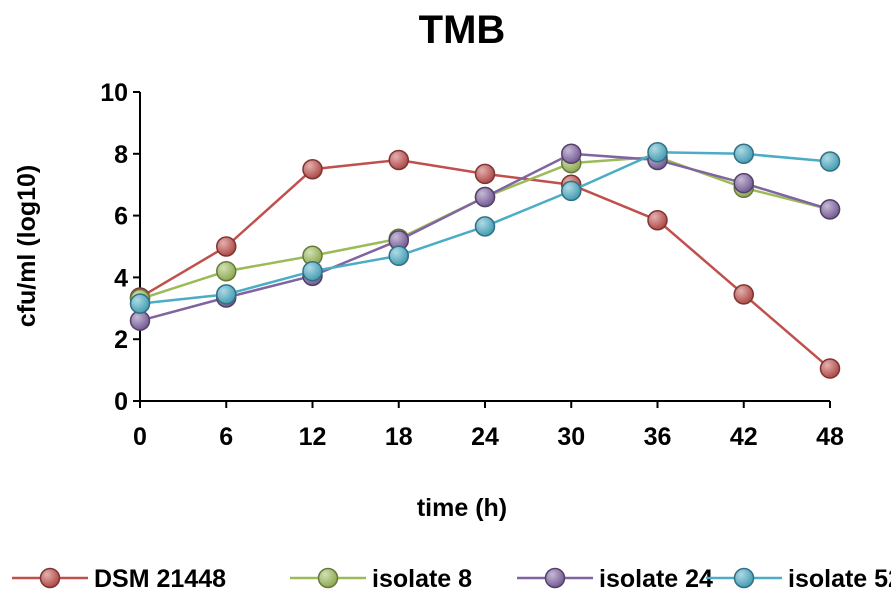 This screenshot has height=598, width=891. I want to click on legend-entry: isolate 8, so click(381, 579).